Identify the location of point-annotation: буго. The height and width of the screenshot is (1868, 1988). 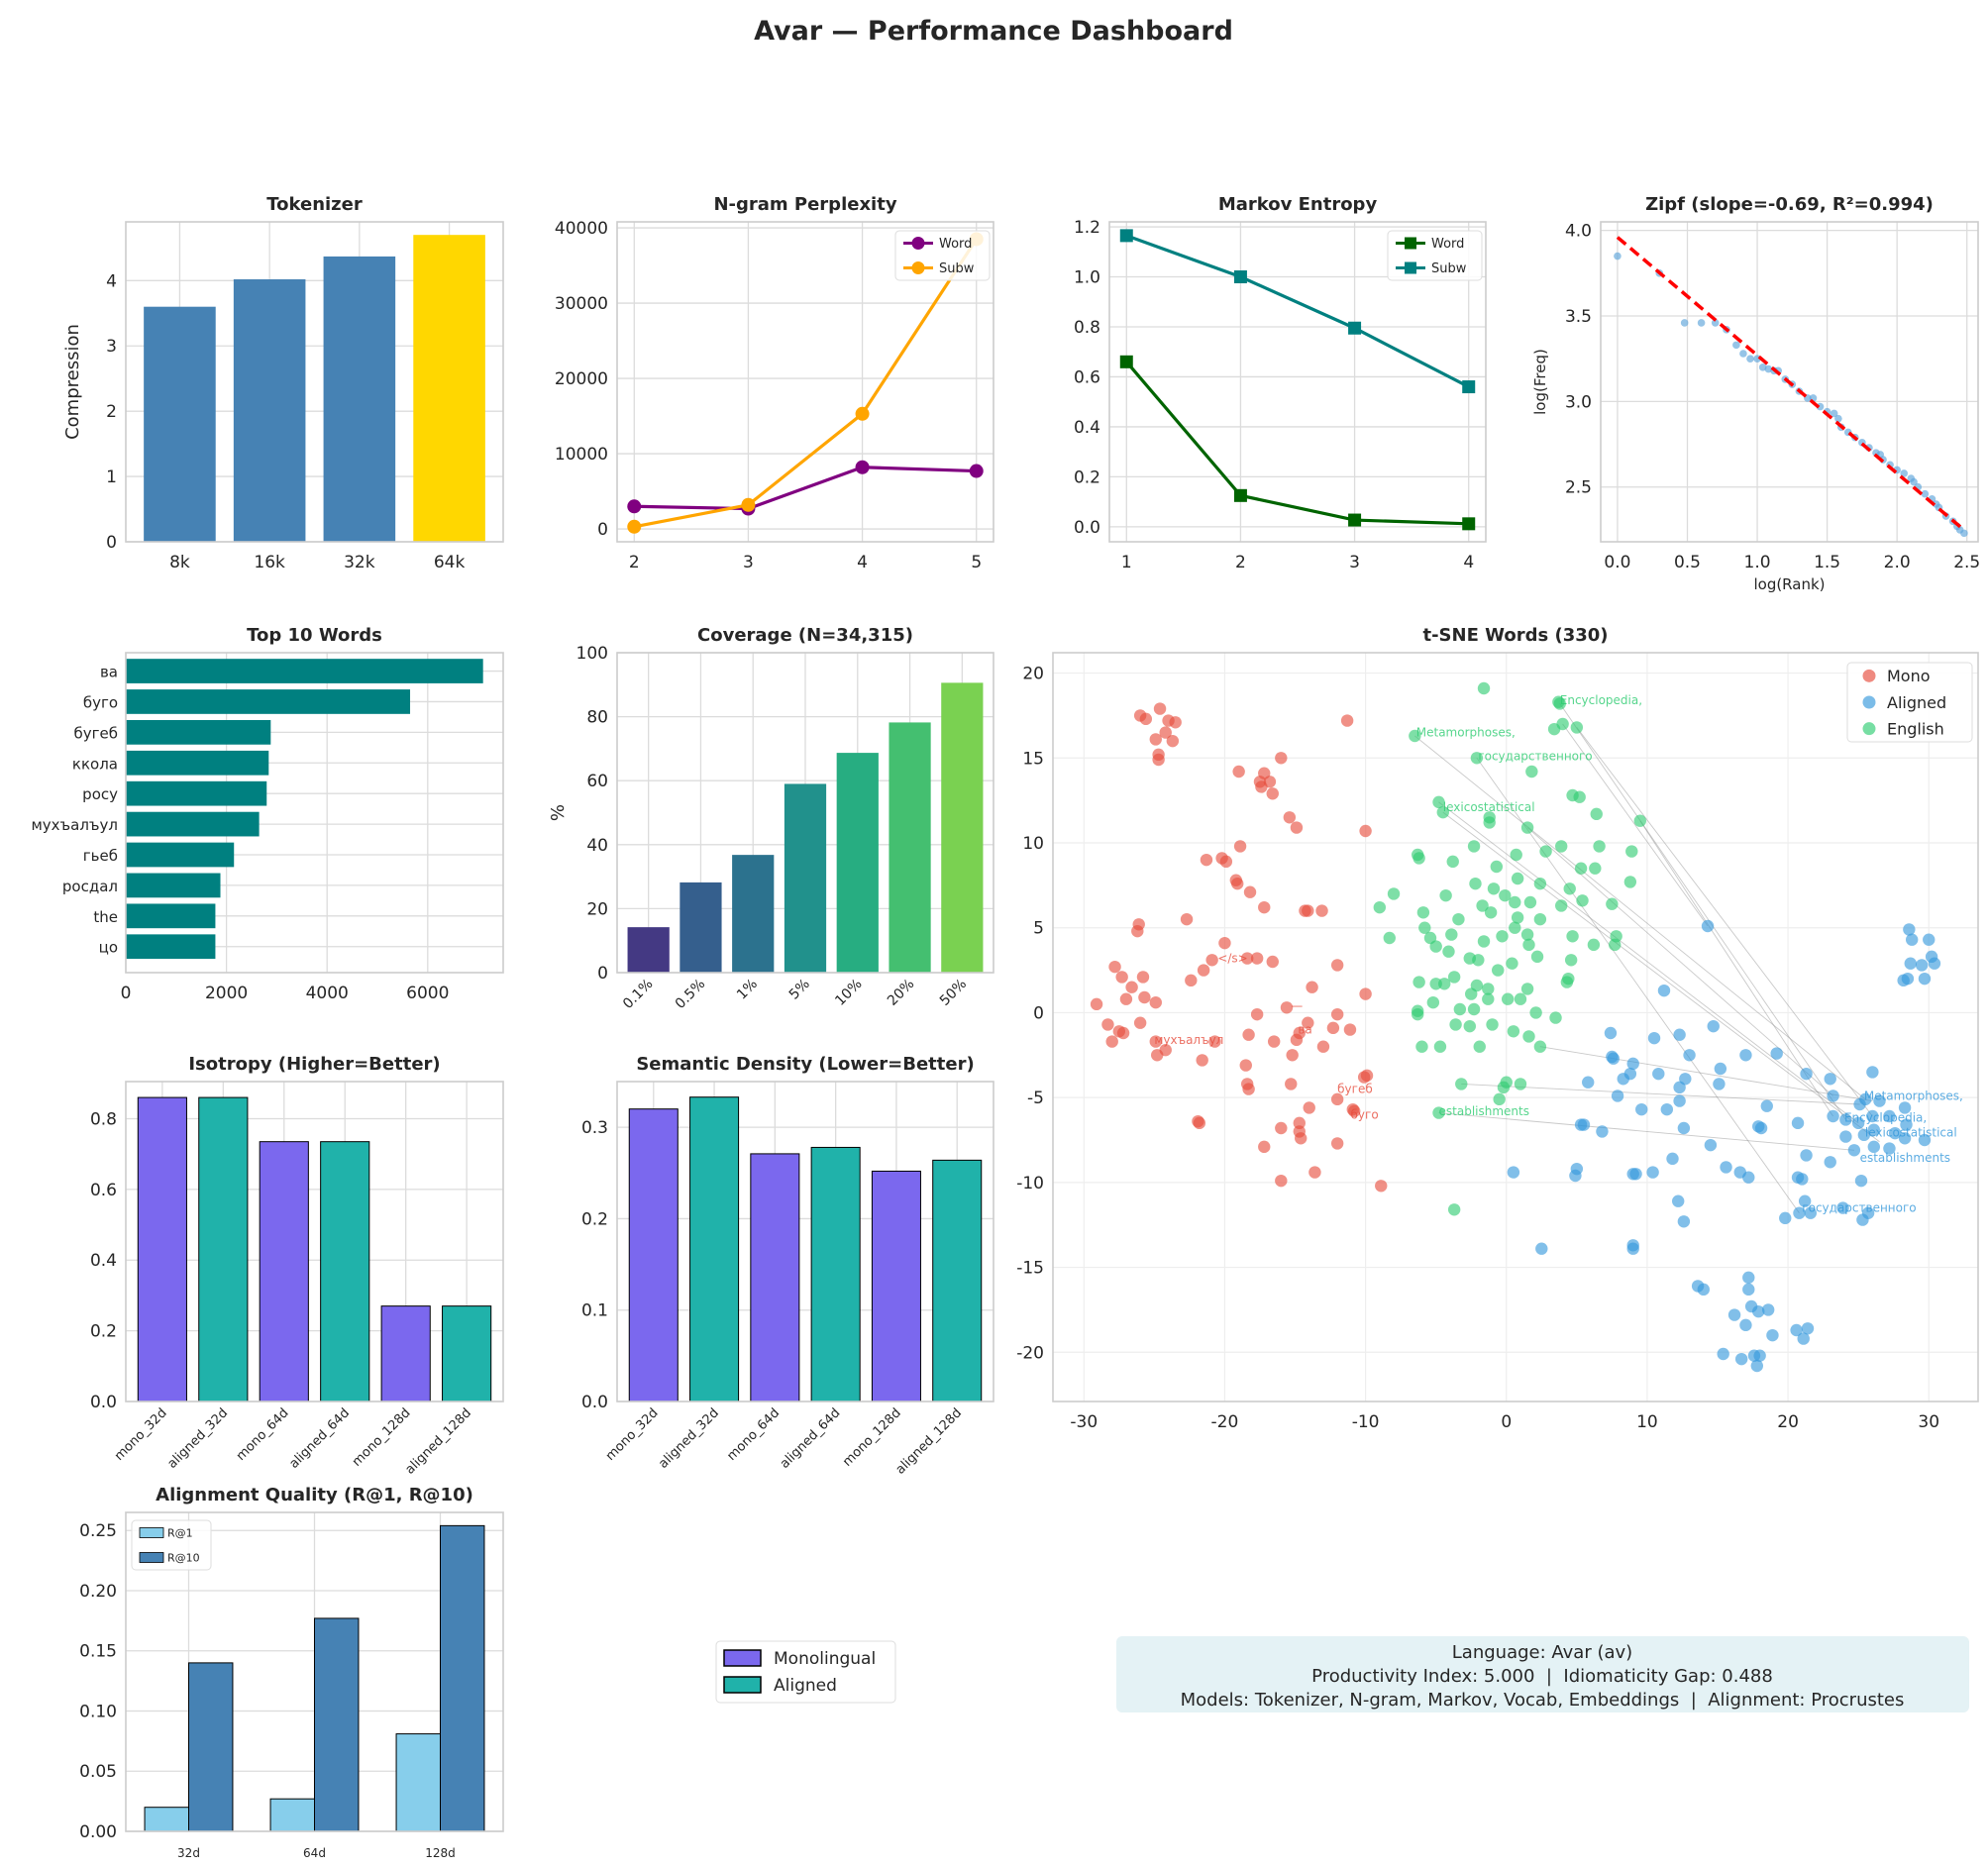
(1365, 1115).